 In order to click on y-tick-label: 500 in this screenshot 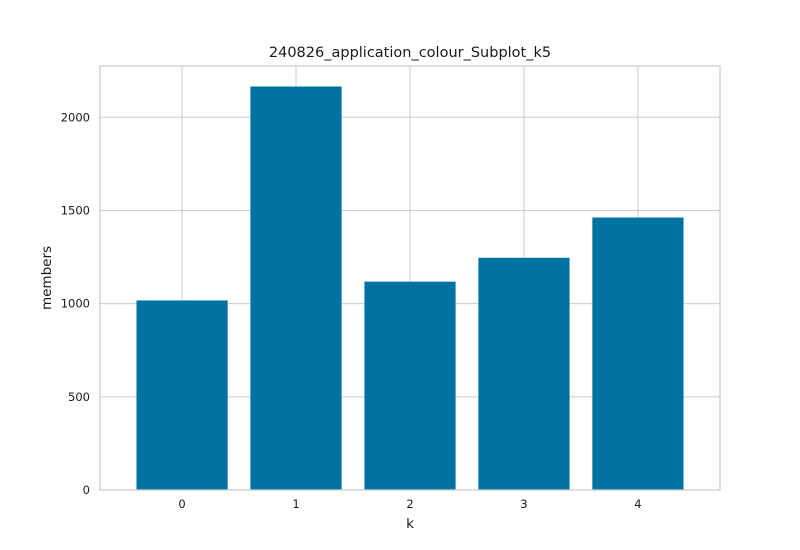, I will do `click(79, 397)`.